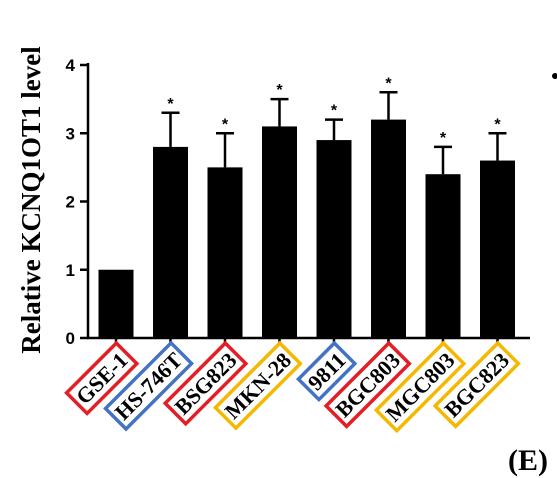 The image size is (557, 478). I want to click on y-tick-label: 4, so click(71, 65).